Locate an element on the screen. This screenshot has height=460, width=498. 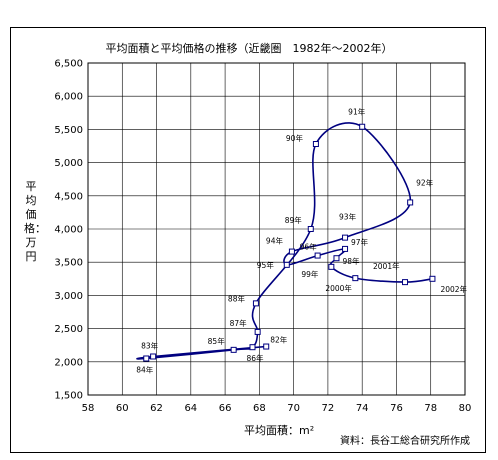
x-axis-label: 平均面積：m² is located at coordinates (279, 430).